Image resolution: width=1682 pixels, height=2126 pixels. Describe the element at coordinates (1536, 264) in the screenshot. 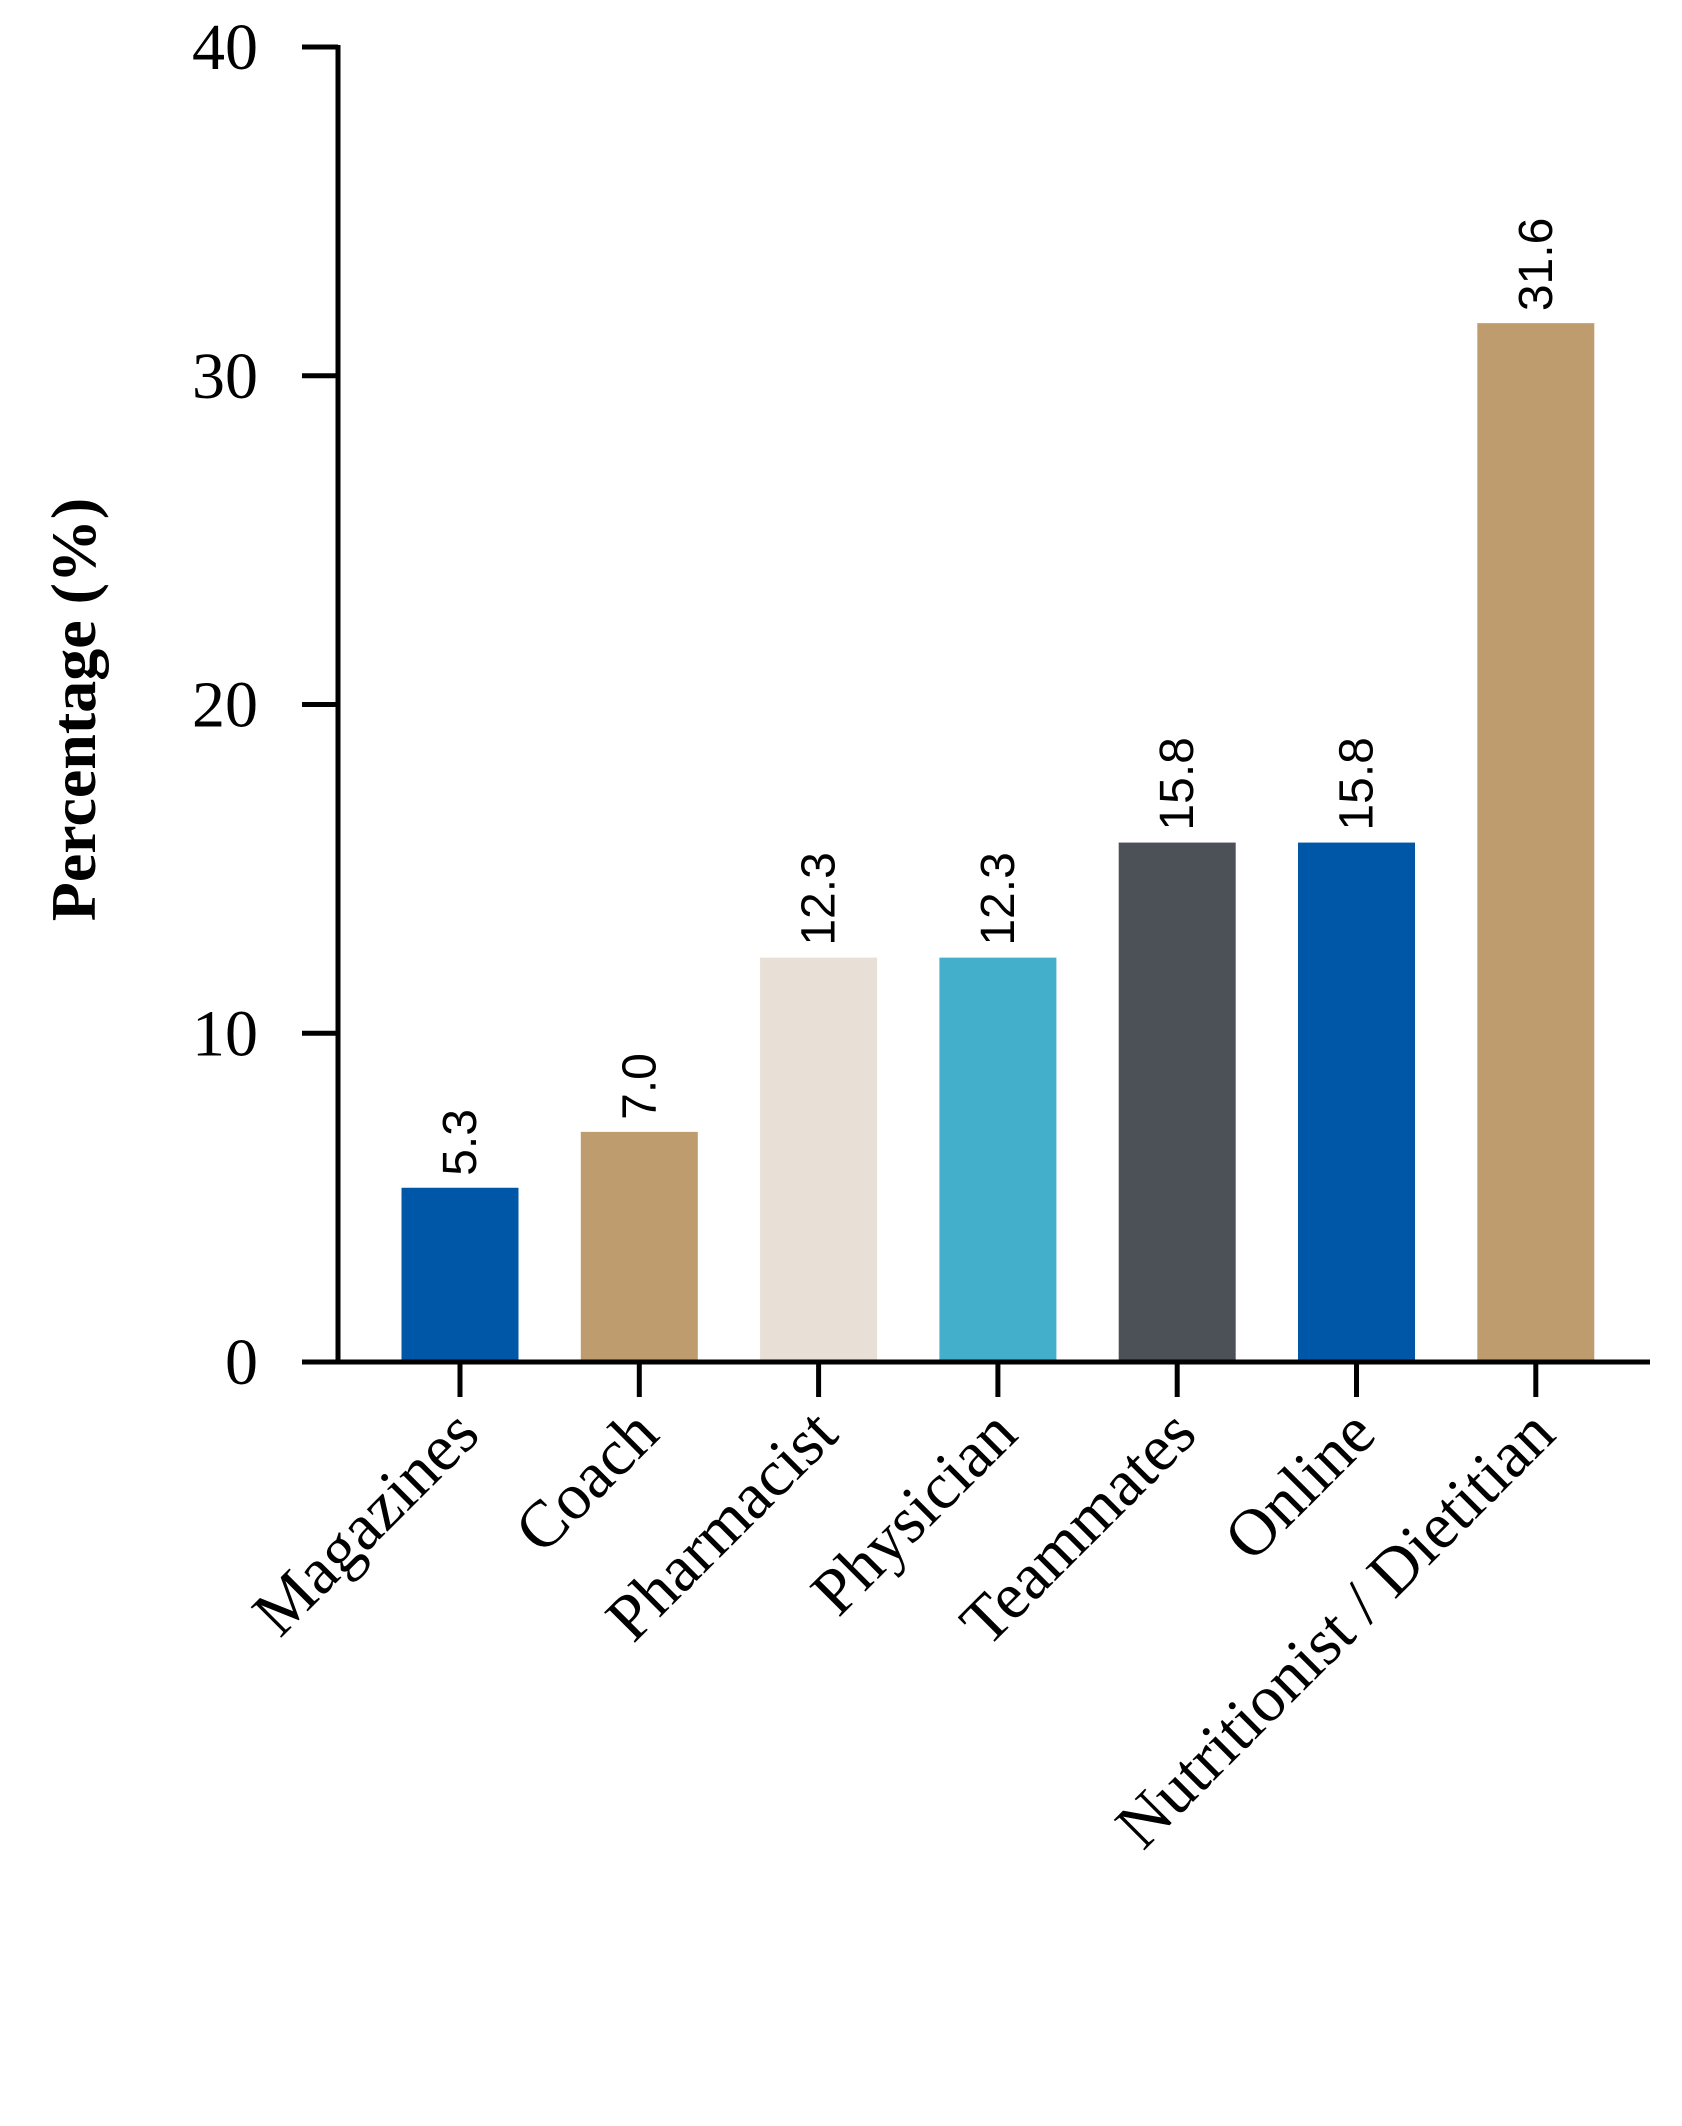

I see `data-label: 31.6` at that location.